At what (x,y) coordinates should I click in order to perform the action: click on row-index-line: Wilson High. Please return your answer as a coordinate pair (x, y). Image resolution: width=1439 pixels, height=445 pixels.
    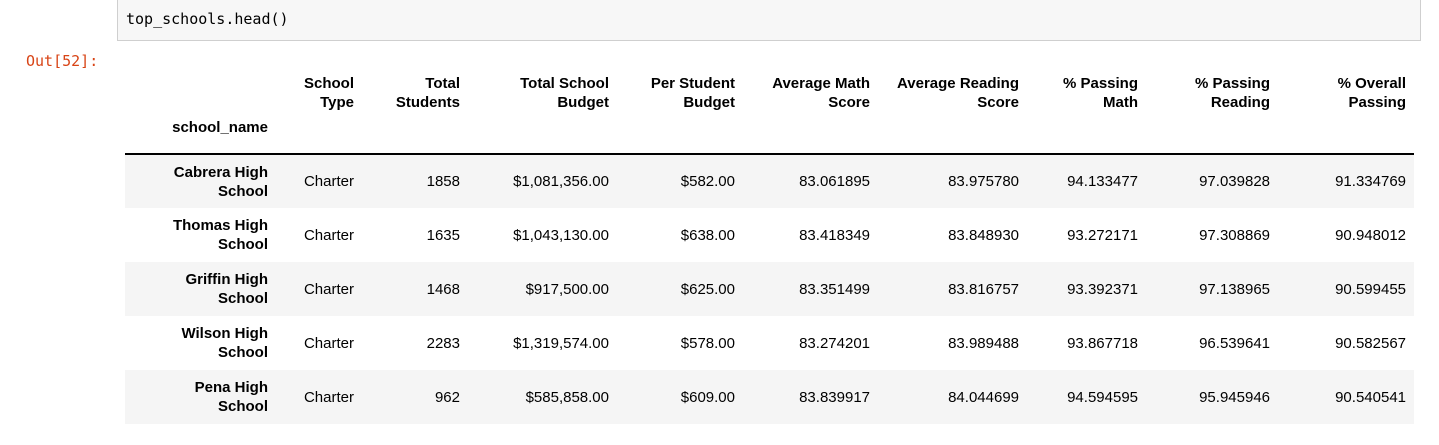
    Looking at the image, I should click on (224, 333).